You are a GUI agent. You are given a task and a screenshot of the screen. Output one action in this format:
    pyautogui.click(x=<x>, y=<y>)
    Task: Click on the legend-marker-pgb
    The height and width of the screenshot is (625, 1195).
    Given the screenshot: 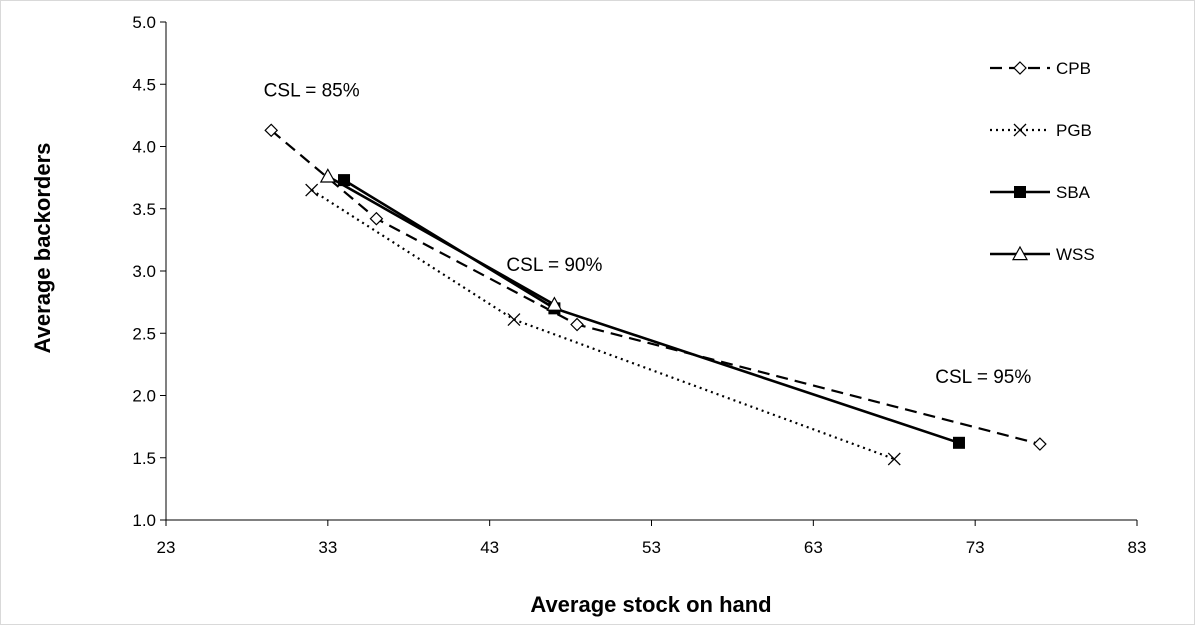 What is the action you would take?
    pyautogui.click(x=1020, y=130)
    